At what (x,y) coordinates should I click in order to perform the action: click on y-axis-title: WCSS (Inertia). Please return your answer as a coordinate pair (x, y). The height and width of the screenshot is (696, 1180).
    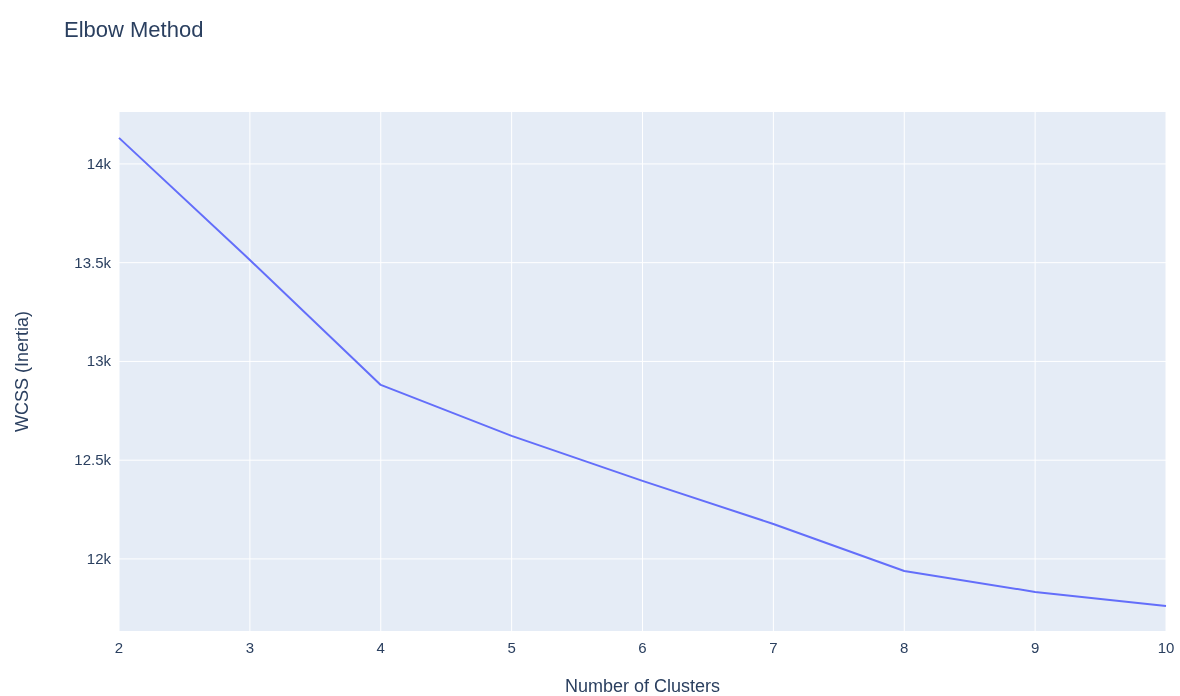
    Looking at the image, I should click on (22, 371).